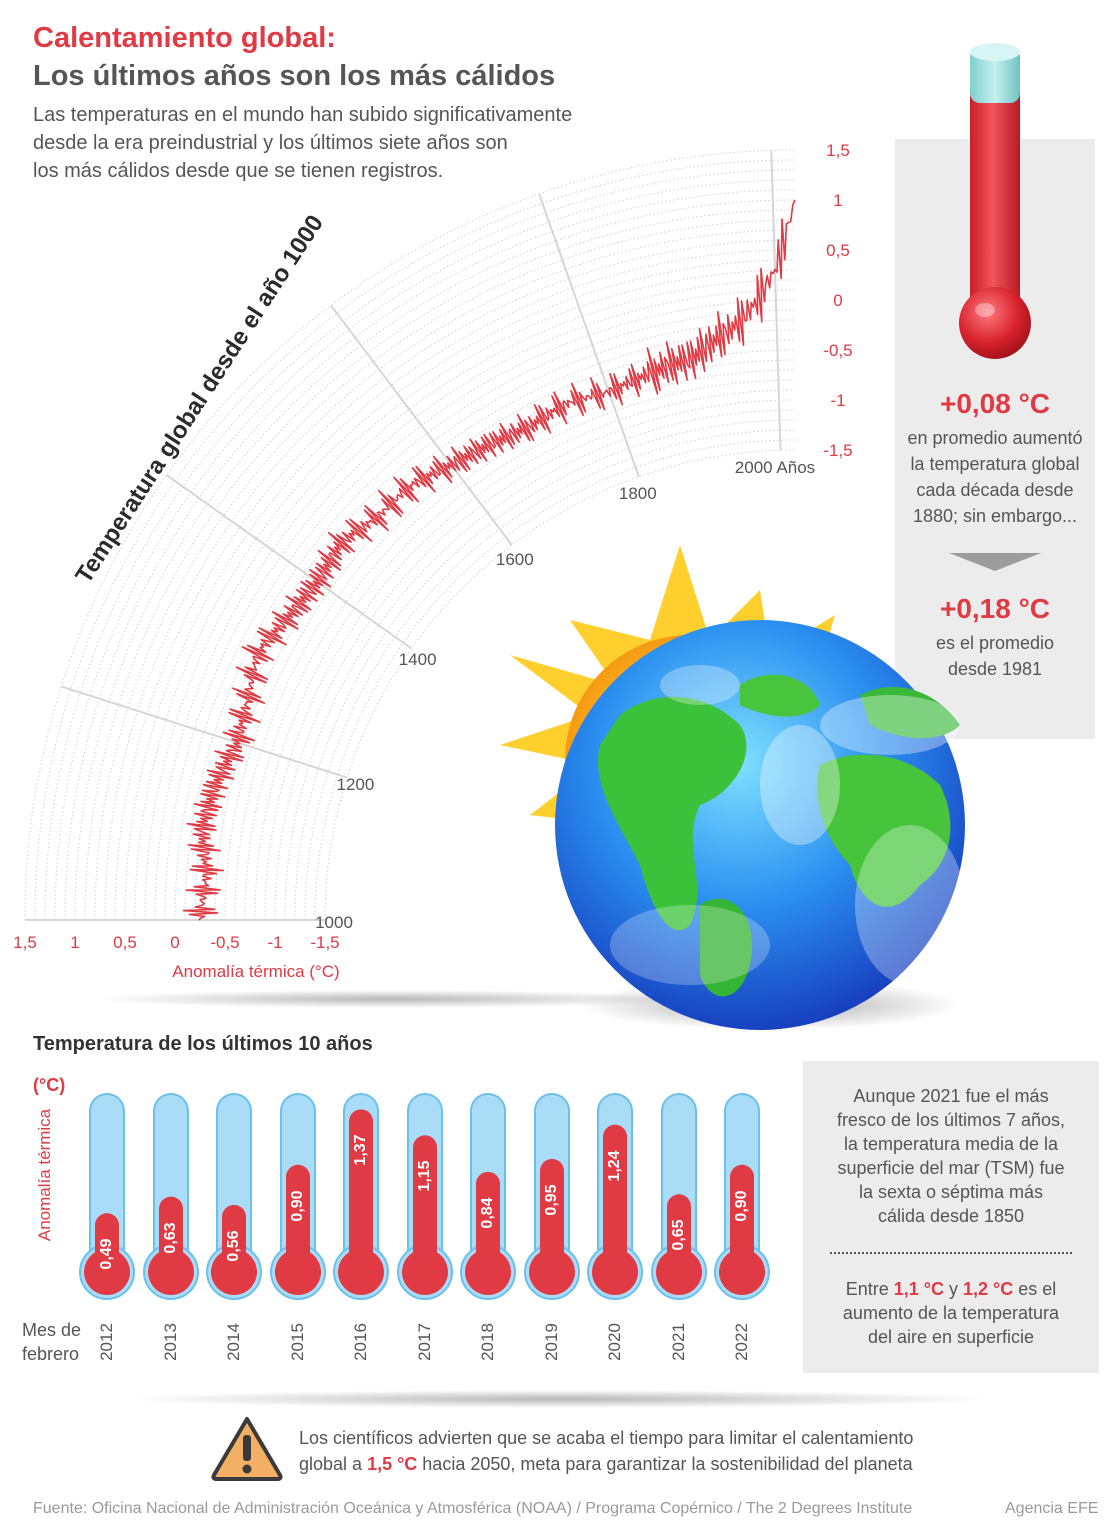  I want to click on year-label-text: 2012, so click(106, 1342).